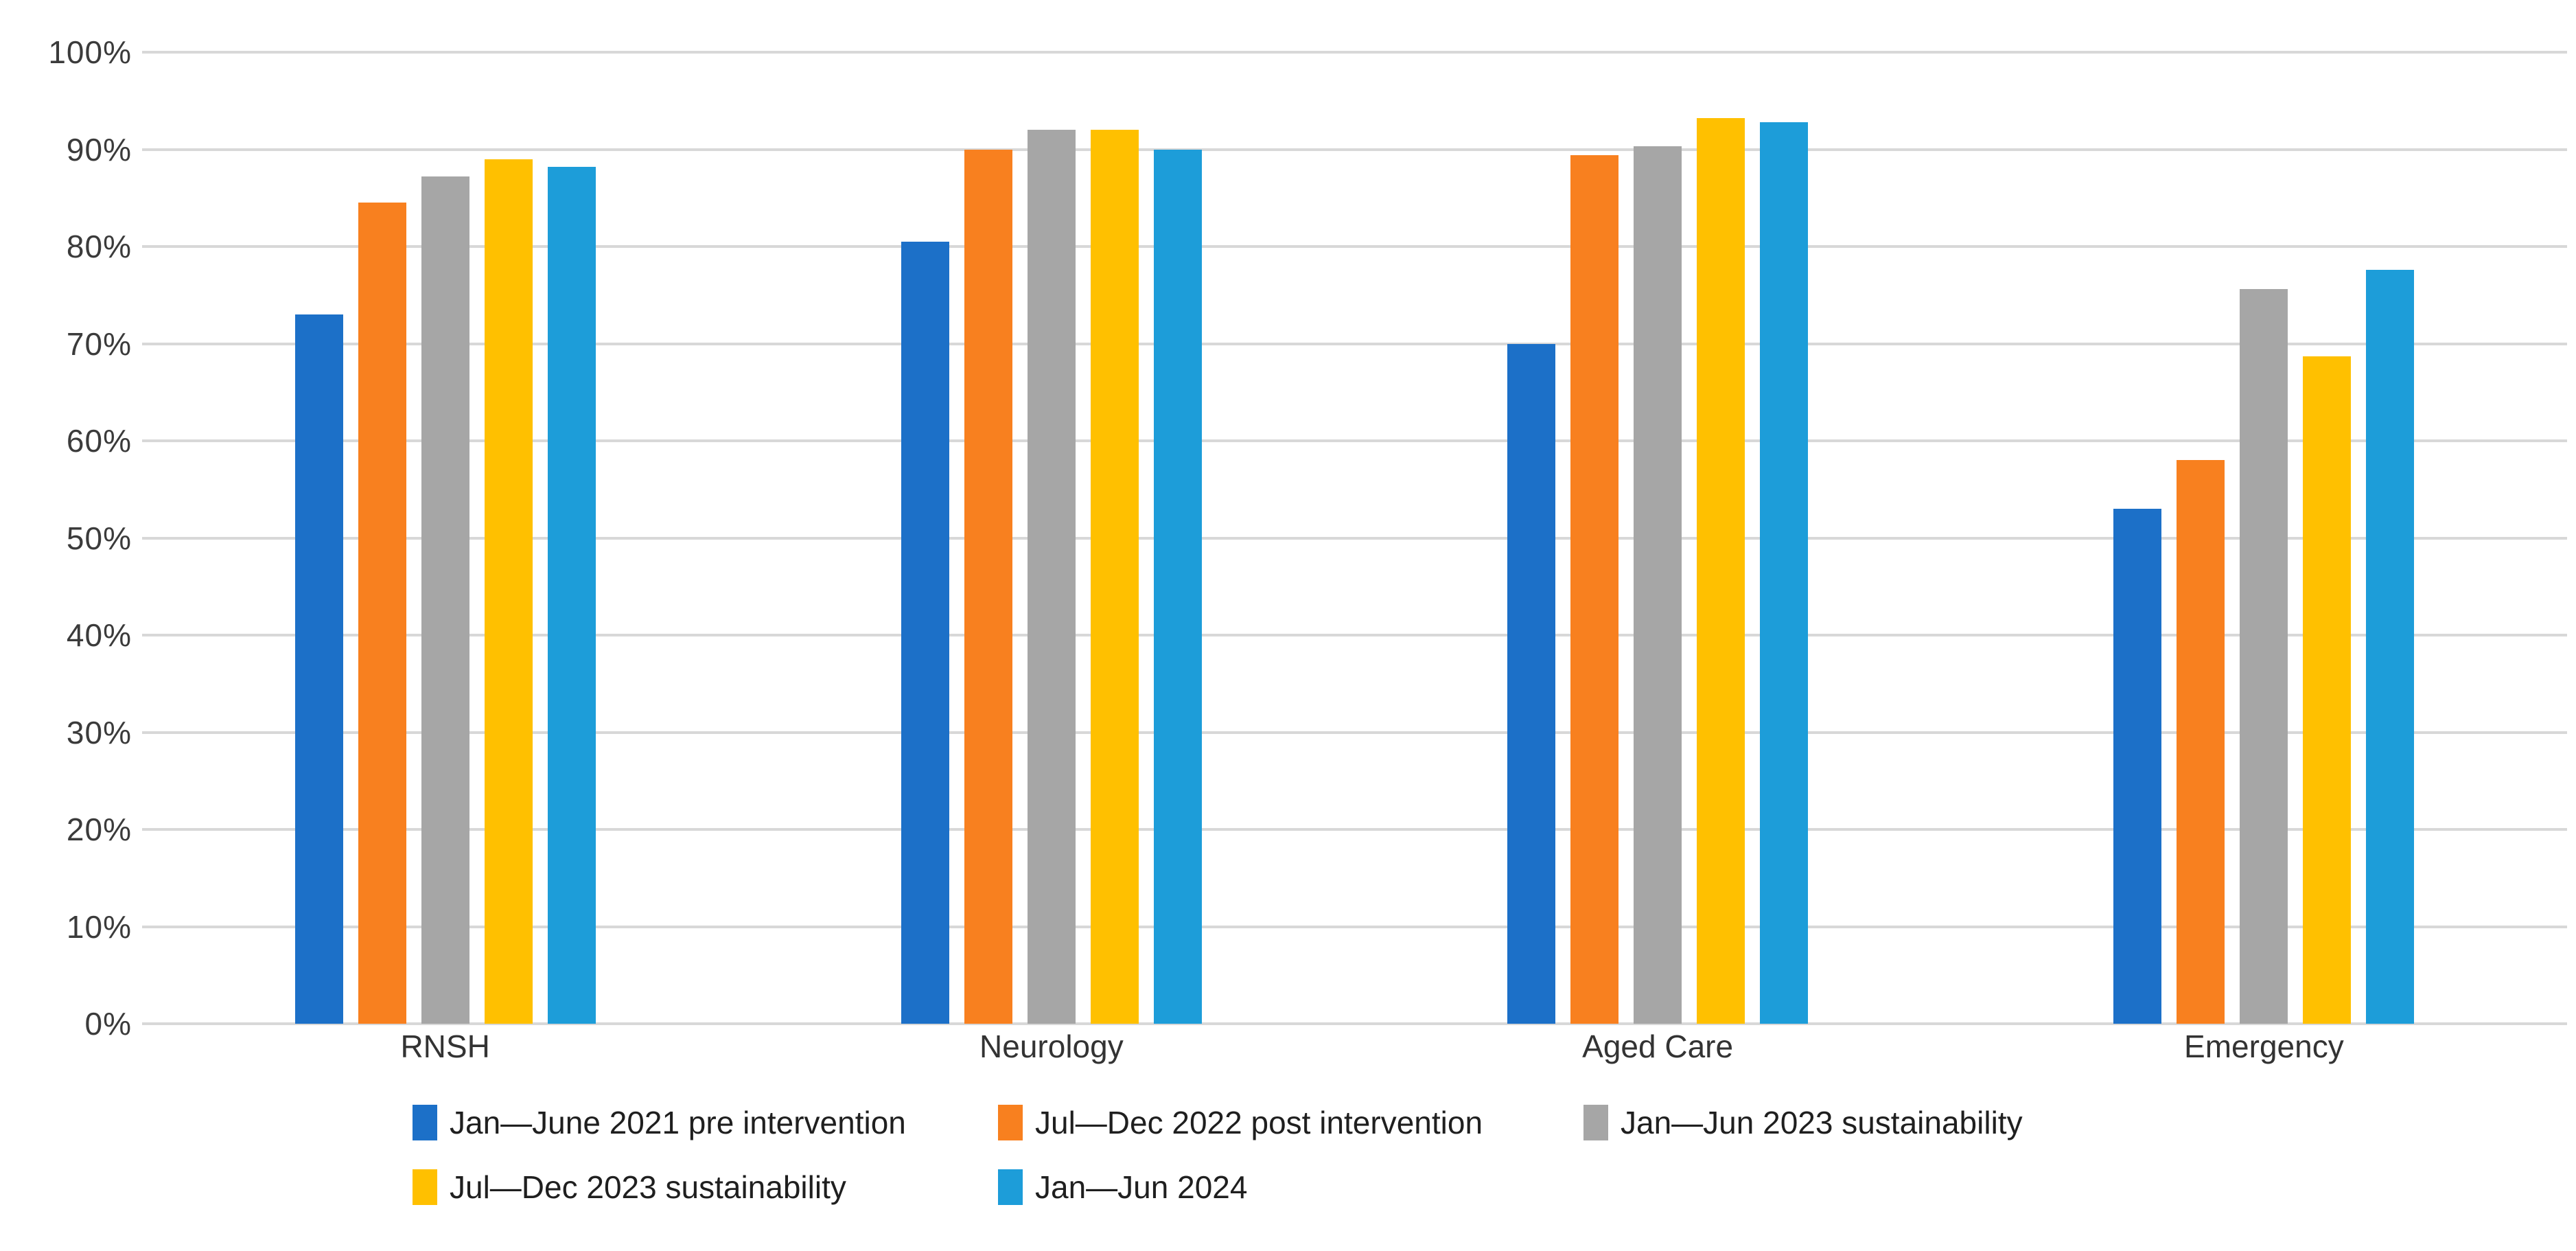 This screenshot has height=1251, width=2576. Describe the element at coordinates (445, 600) in the screenshot. I see `bar-rnsh-jan-jun-2023-sustainability` at that location.